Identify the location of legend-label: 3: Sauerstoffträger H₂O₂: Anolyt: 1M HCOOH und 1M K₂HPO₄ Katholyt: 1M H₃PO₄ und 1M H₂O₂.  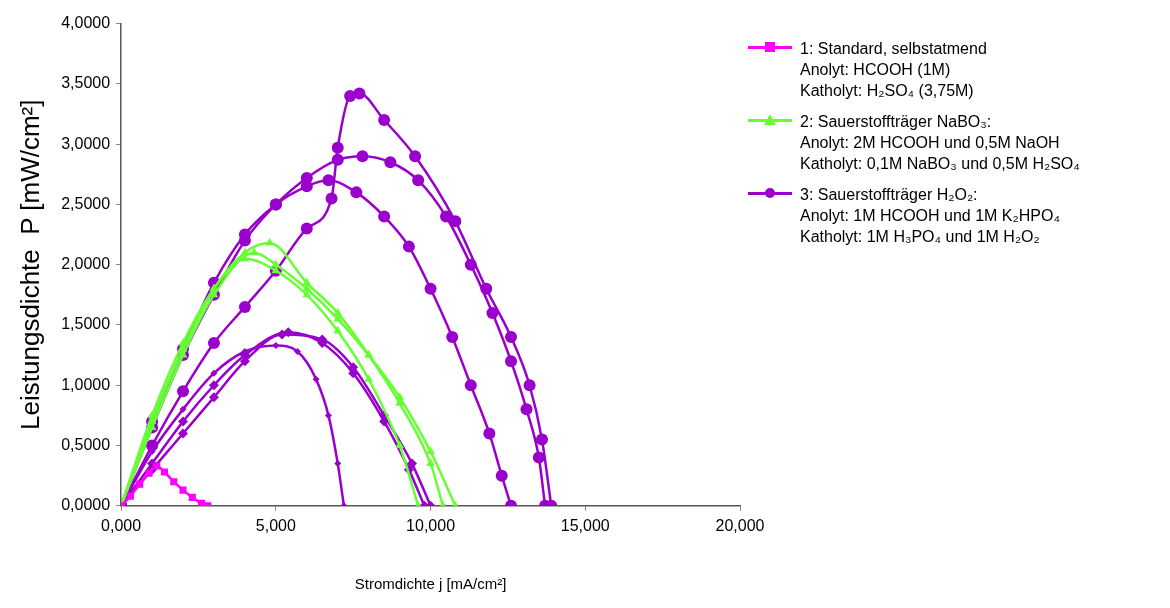
(930, 216).